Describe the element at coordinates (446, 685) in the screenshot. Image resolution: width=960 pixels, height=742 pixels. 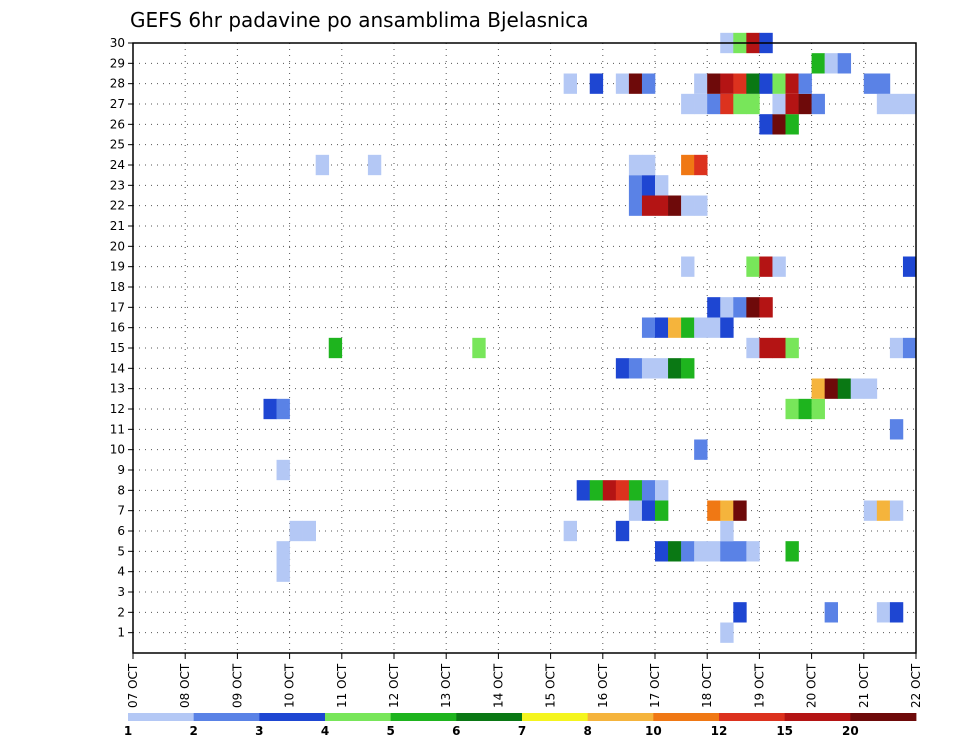
I see `x-tick-label: 13 OCT` at that location.